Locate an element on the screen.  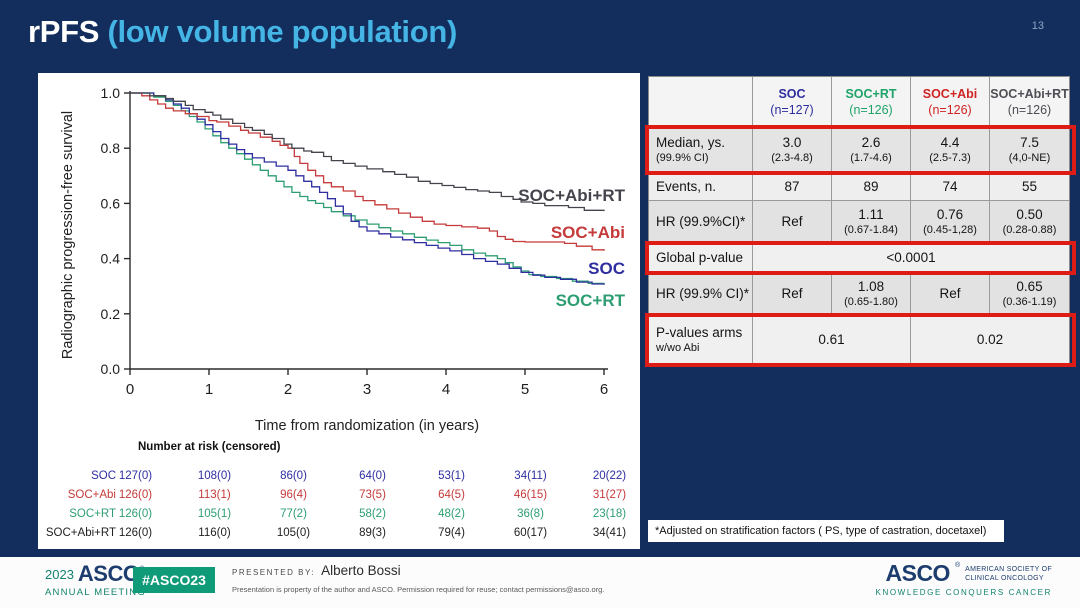
arm-name: SOC+Abi is located at coordinates (950, 93).